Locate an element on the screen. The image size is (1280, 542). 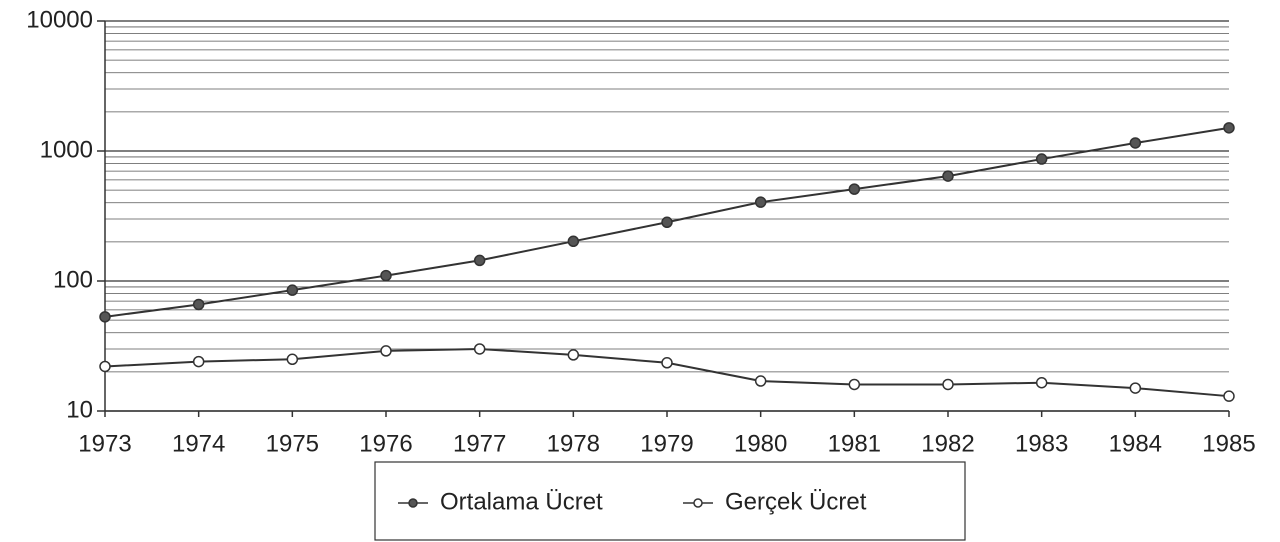
x-tick-label: 1979 is located at coordinates (666, 443).